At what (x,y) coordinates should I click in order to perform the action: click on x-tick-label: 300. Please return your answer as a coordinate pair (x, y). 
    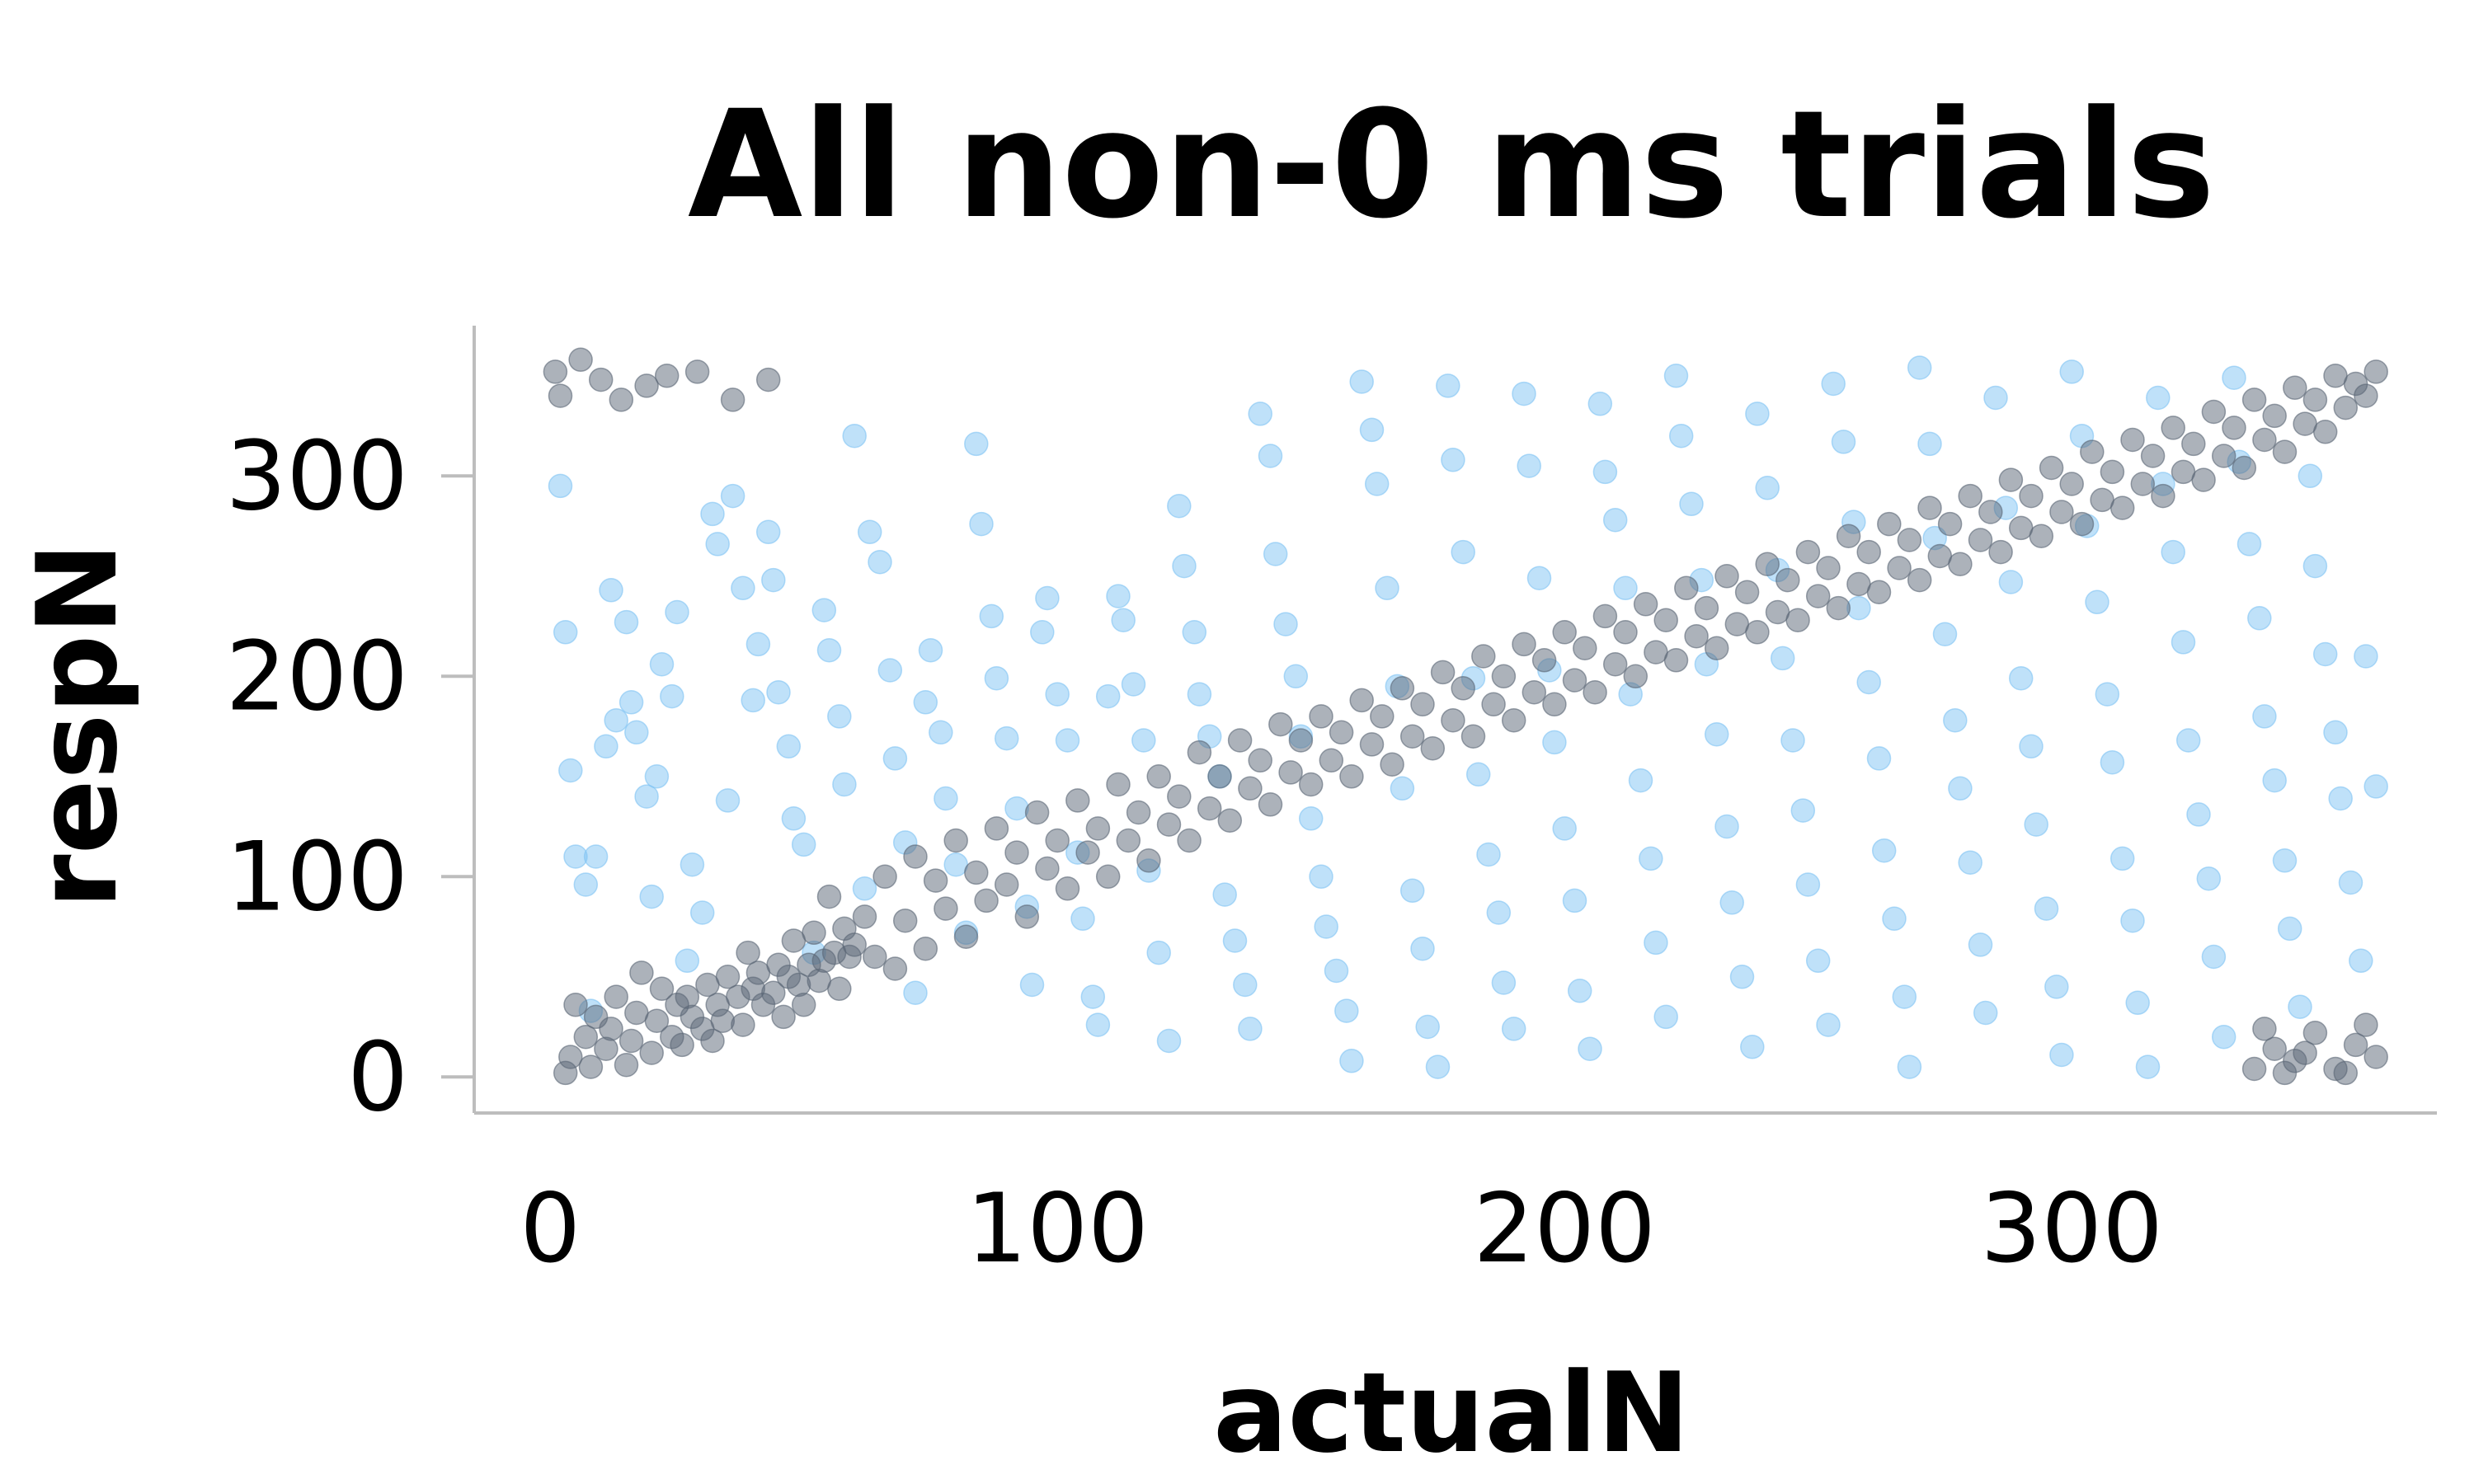
    Looking at the image, I should click on (2071, 1228).